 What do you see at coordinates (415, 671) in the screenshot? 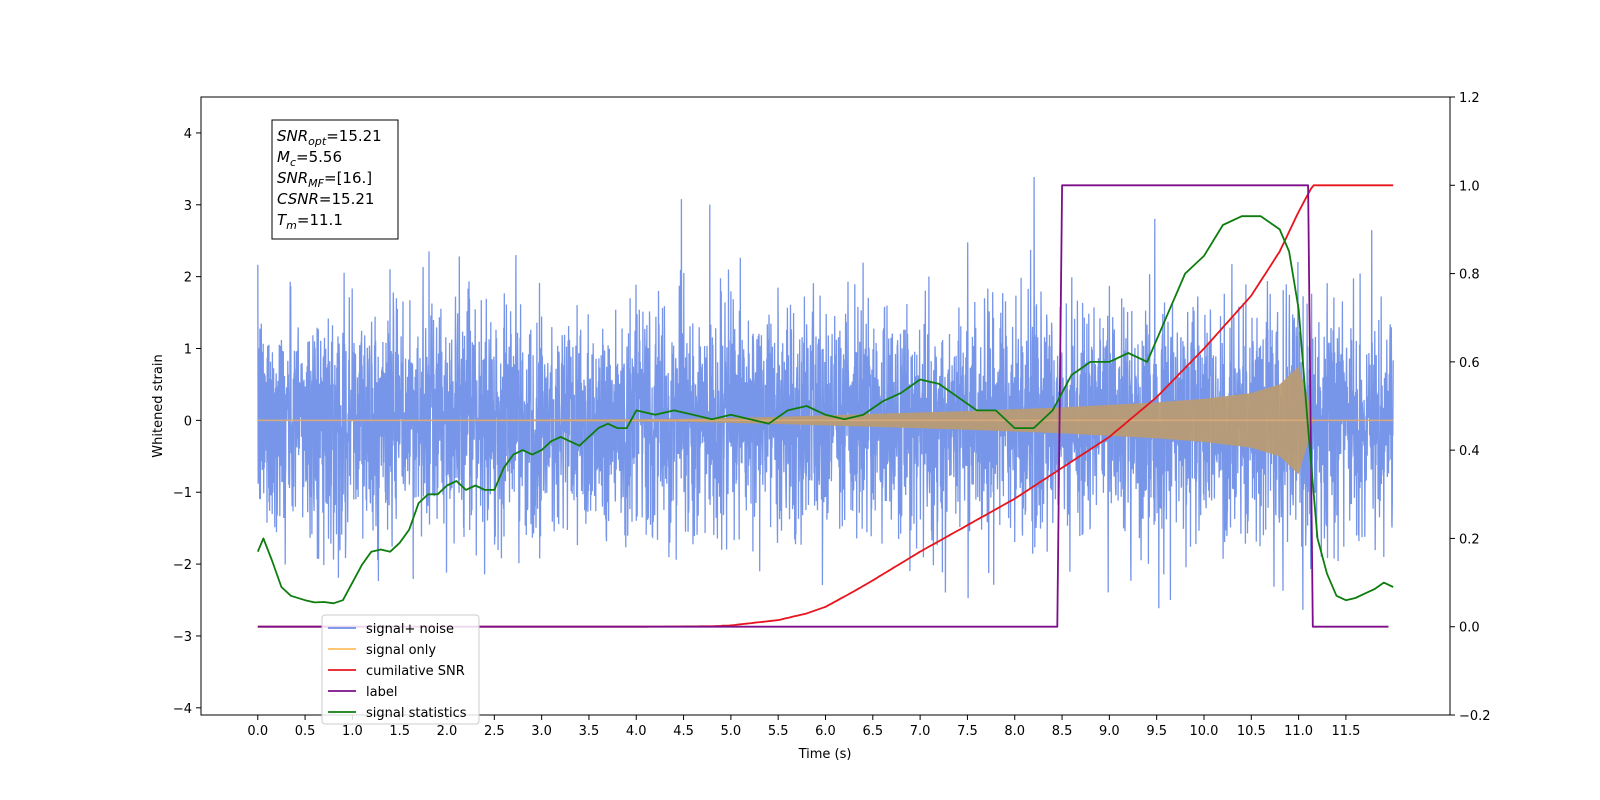
I see `legend-entry: cumilative SNR` at bounding box center [415, 671].